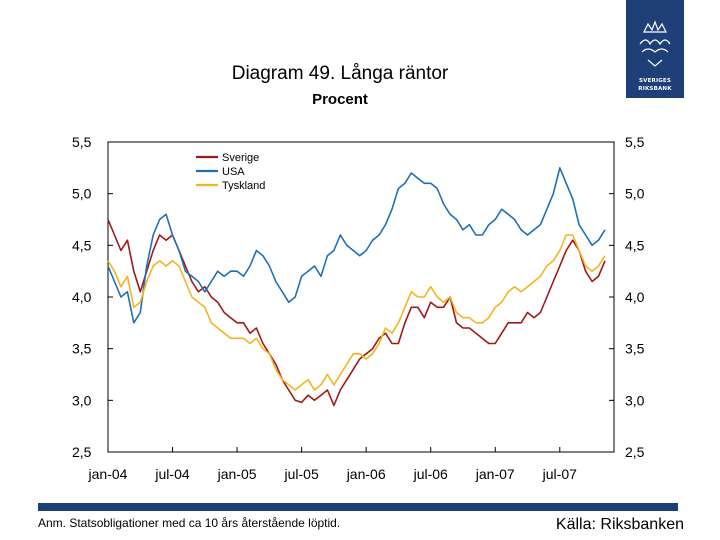 The width and height of the screenshot is (720, 540). I want to click on crown-emblem-icon, so click(655, 43).